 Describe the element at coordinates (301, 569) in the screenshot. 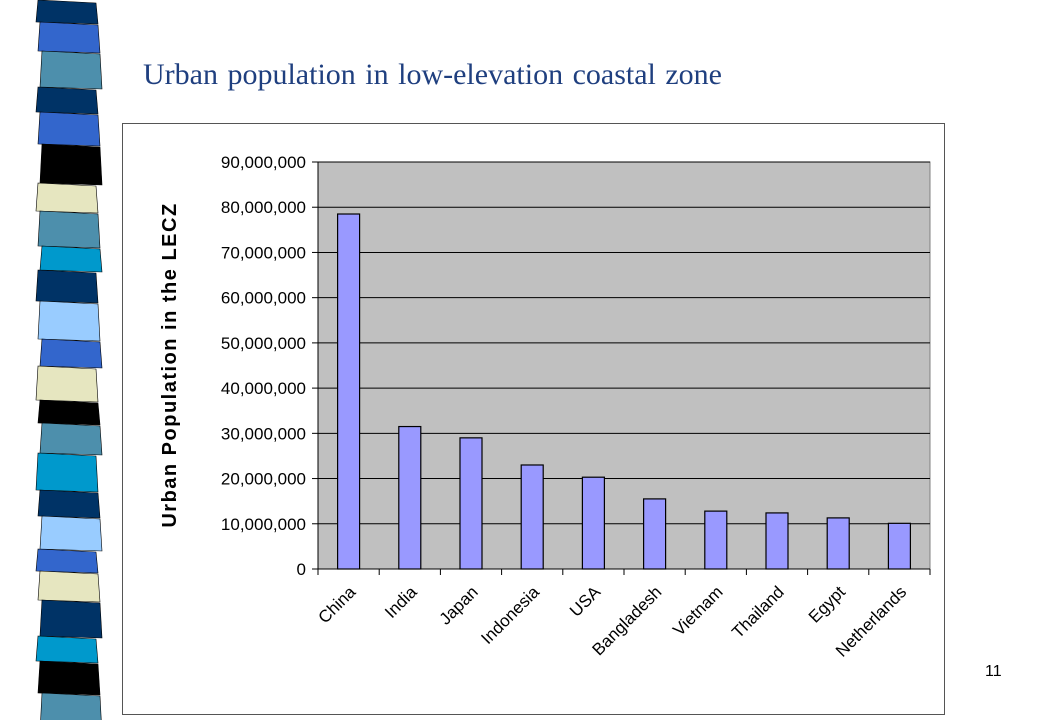

I see `y-tick-label: 0` at that location.